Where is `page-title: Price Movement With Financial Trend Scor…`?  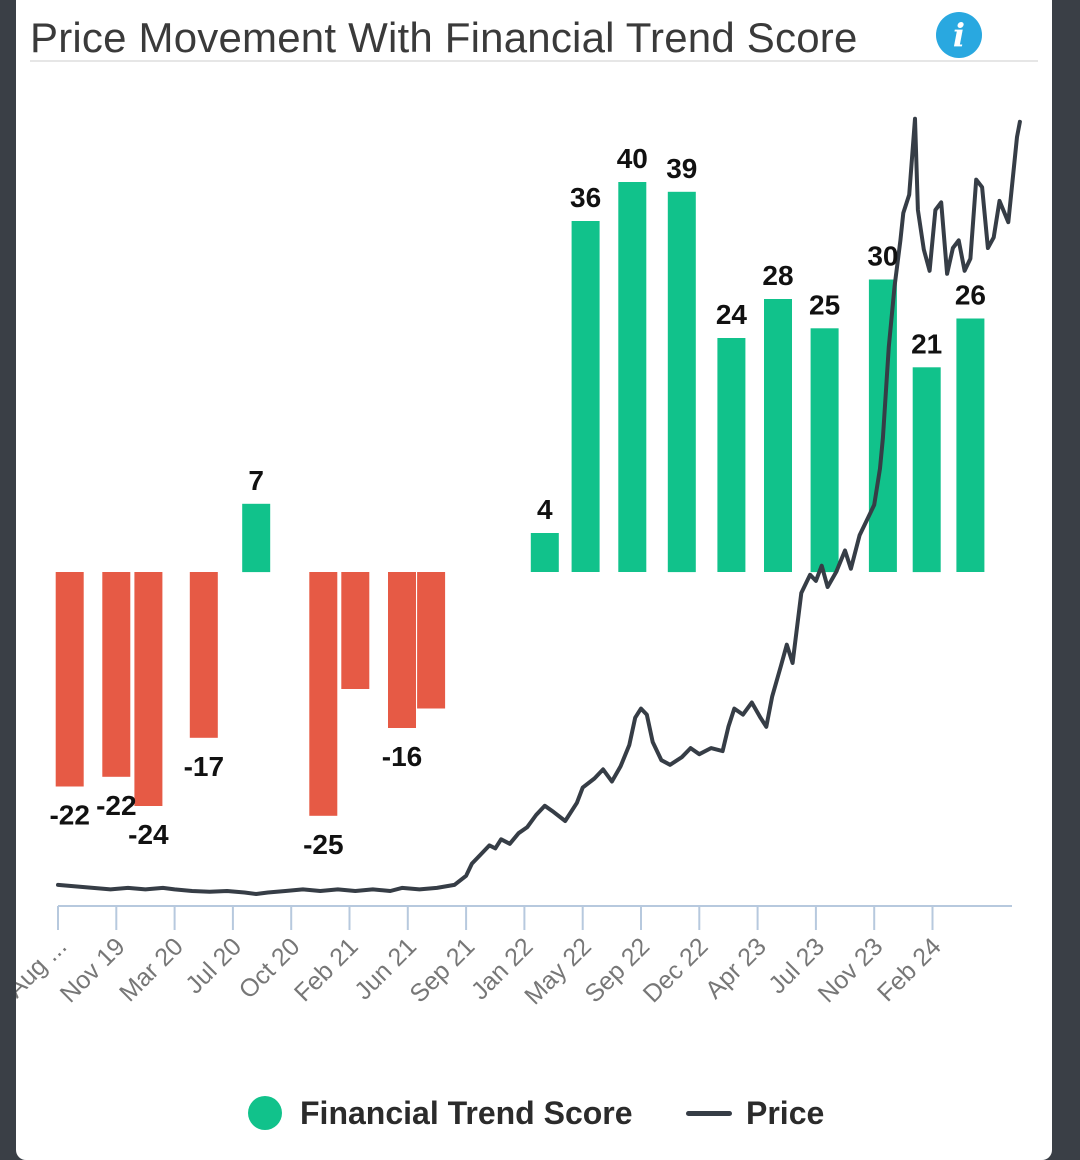 page-title: Price Movement With Financial Trend Scor… is located at coordinates (444, 37).